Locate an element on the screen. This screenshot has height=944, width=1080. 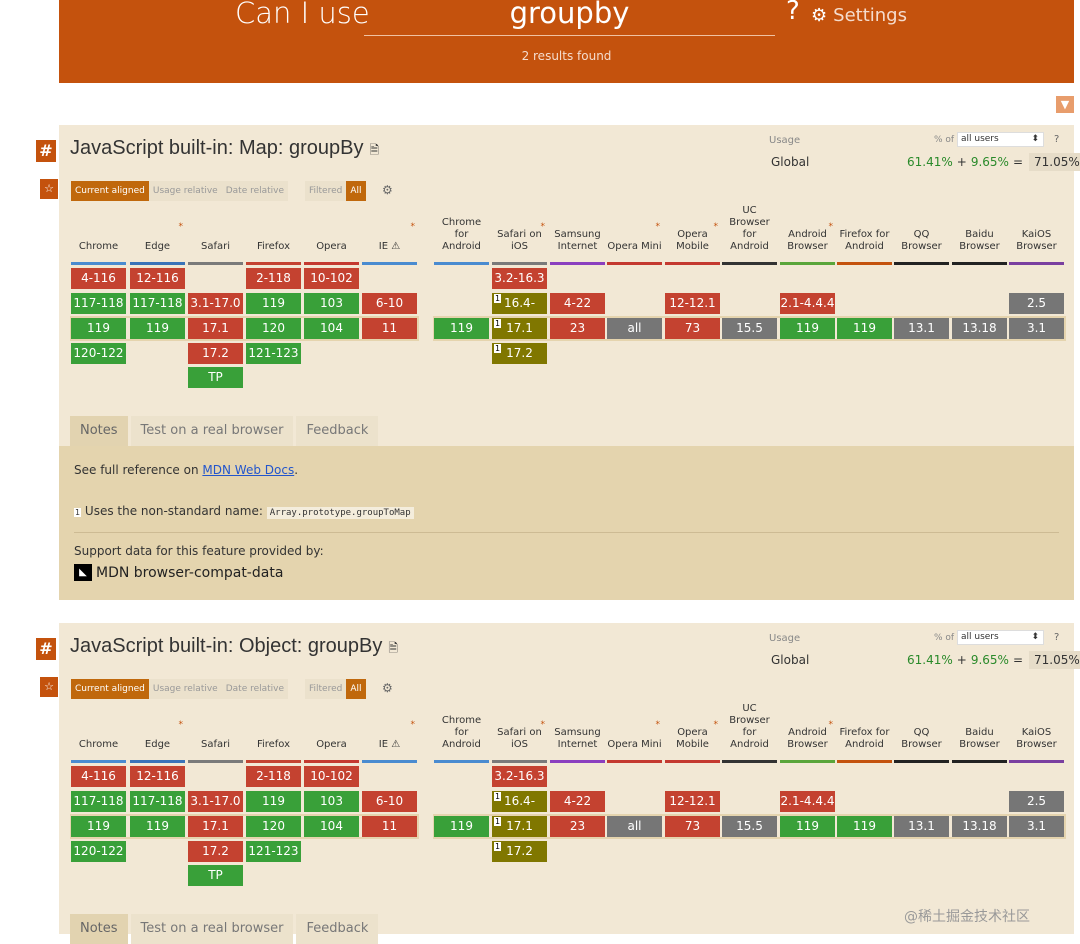
filter-icon: ▼ is located at coordinates (1065, 104).